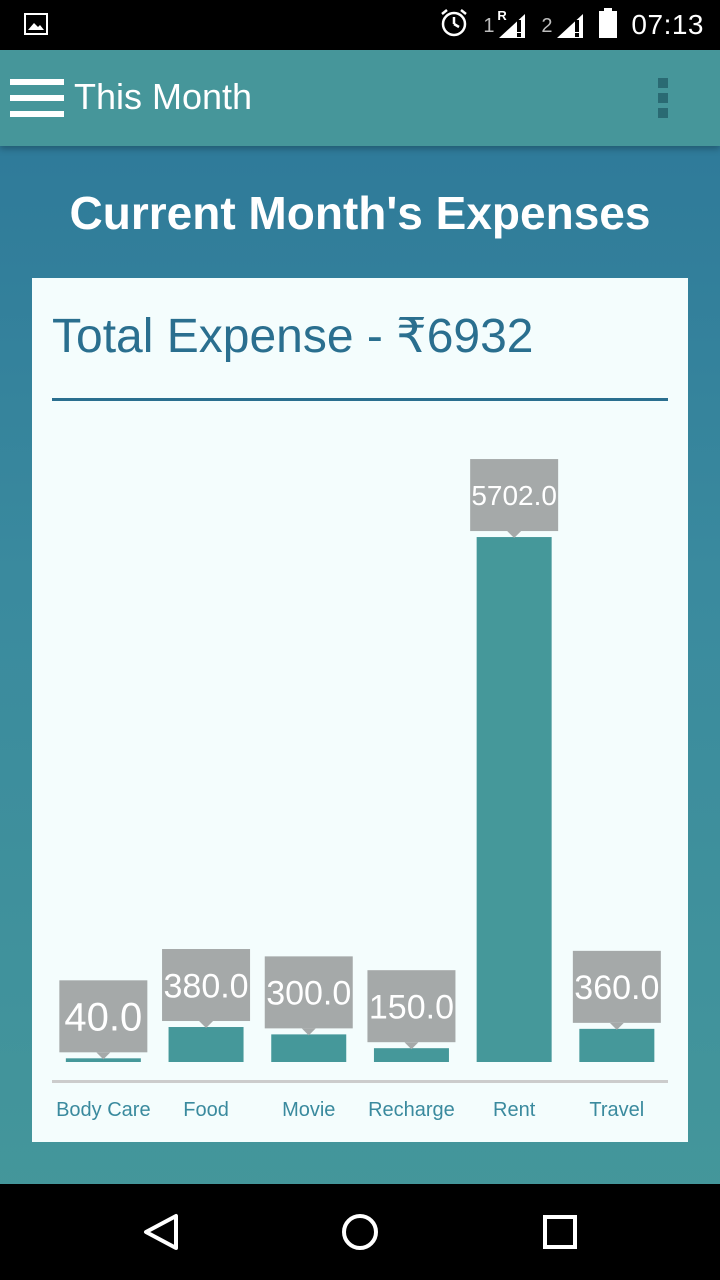 This screenshot has height=1280, width=720. Describe the element at coordinates (163, 96) in the screenshot. I see `app-title: This Month` at that location.